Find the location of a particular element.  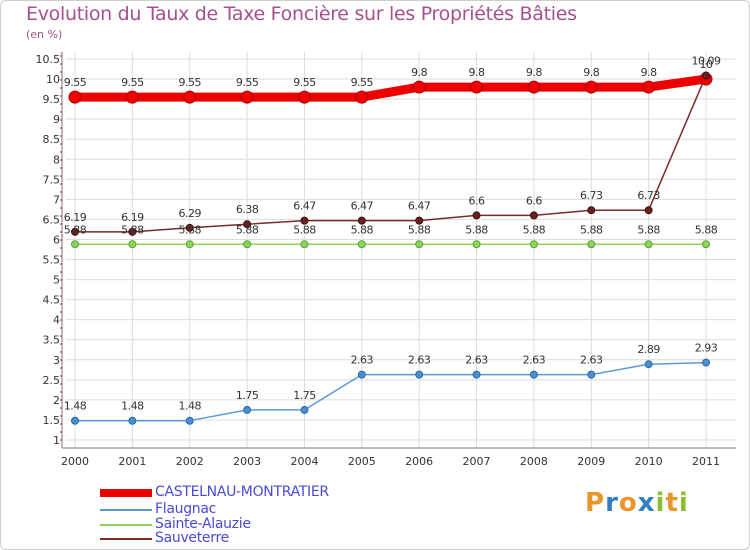

legend-swatch-castelnau is located at coordinates (126, 493).